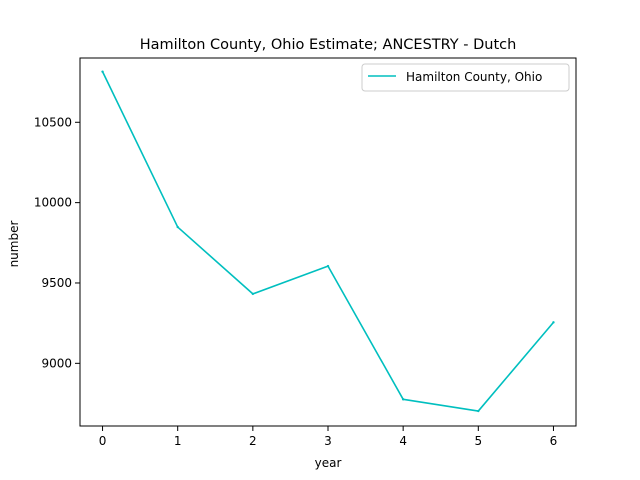 The image size is (640, 480). Describe the element at coordinates (53, 122) in the screenshot. I see `y-tick-label: 10500` at that location.